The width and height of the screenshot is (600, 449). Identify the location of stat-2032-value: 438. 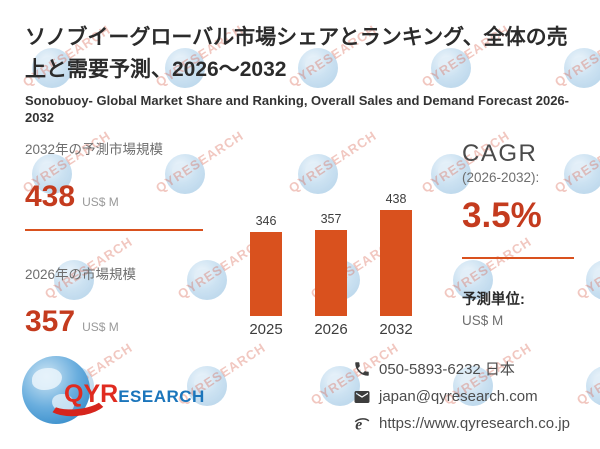
(50, 196).